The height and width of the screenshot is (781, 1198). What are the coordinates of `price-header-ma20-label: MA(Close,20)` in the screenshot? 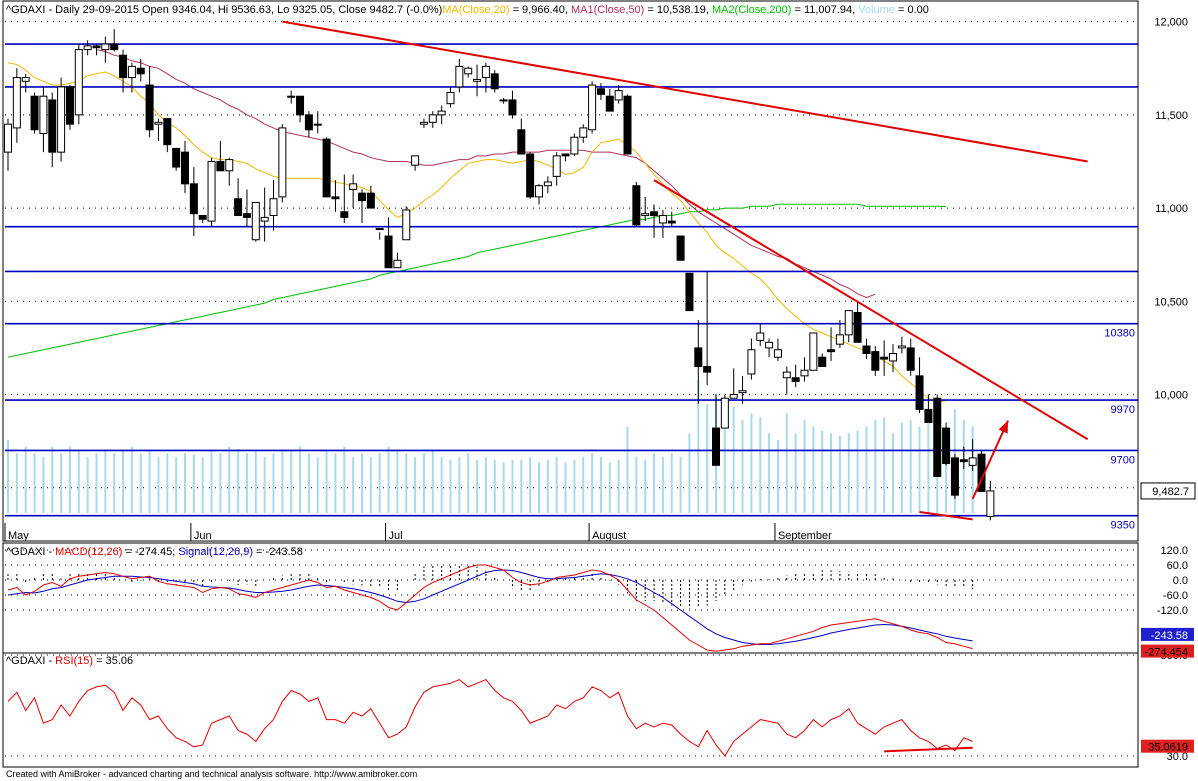 It's located at (475, 10).